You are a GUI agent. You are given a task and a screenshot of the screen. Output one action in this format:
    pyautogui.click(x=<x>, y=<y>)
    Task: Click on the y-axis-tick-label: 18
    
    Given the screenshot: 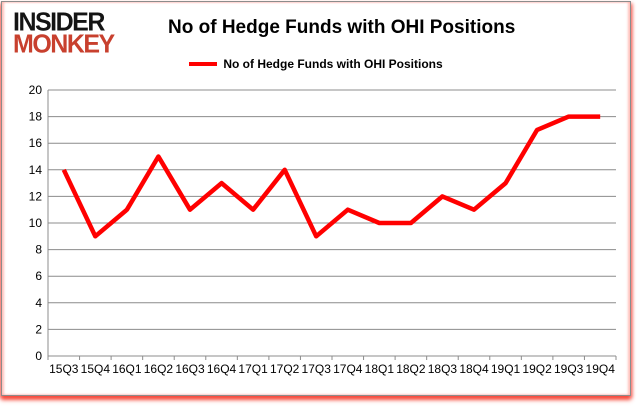 What is the action you would take?
    pyautogui.click(x=36, y=117)
    